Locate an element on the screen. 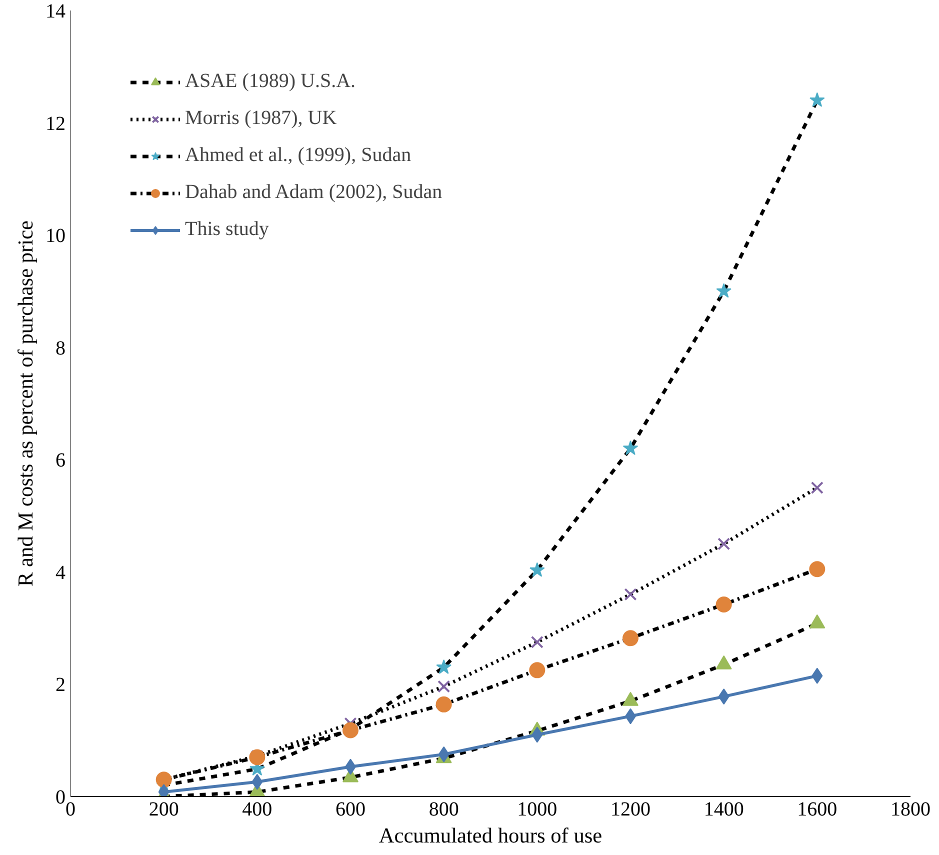 This screenshot has width=939, height=855. x-tick-label: 1000 is located at coordinates (537, 809).